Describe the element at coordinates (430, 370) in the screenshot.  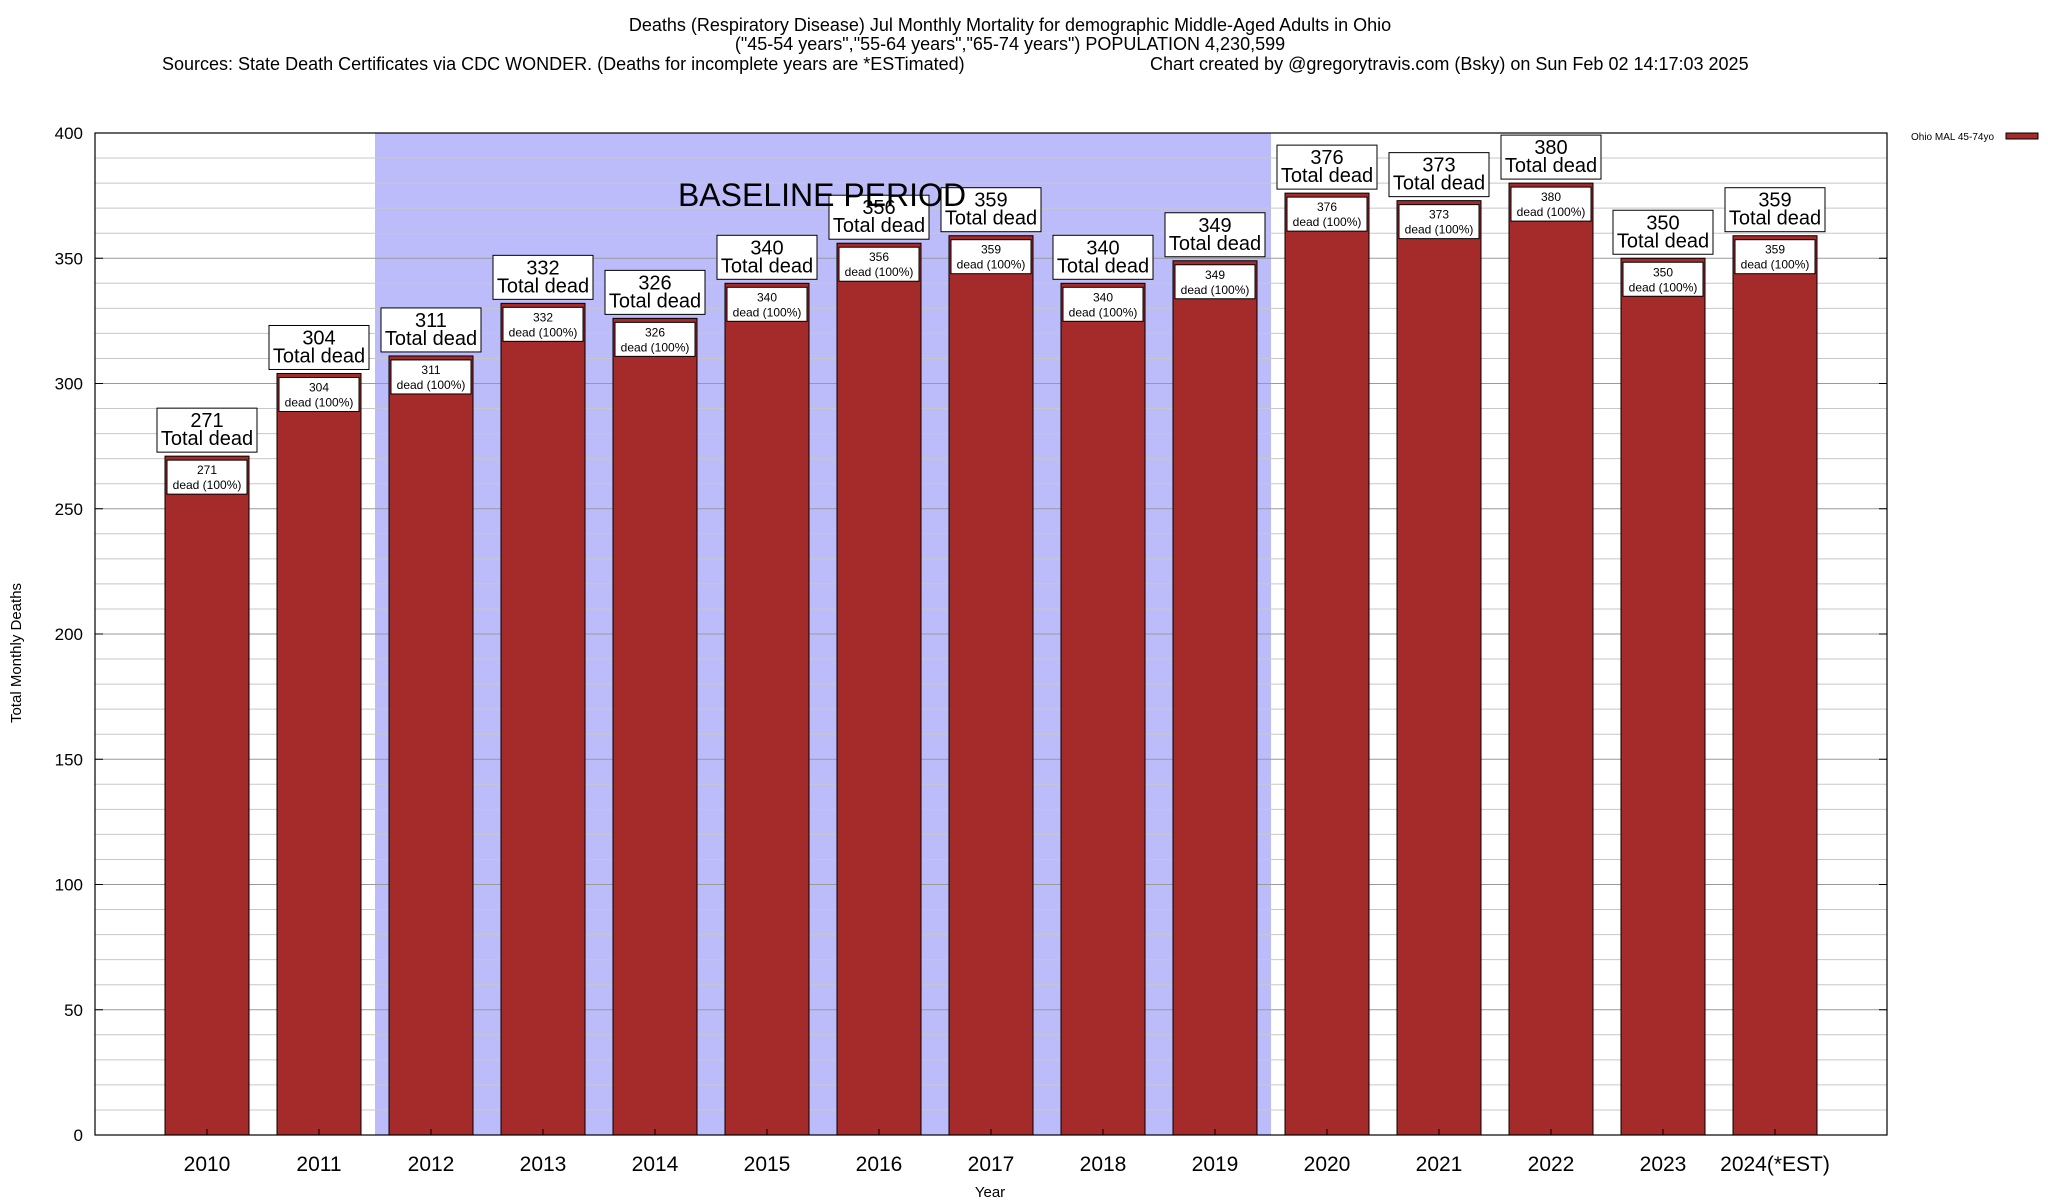
I see `inner-value-label: 311` at that location.